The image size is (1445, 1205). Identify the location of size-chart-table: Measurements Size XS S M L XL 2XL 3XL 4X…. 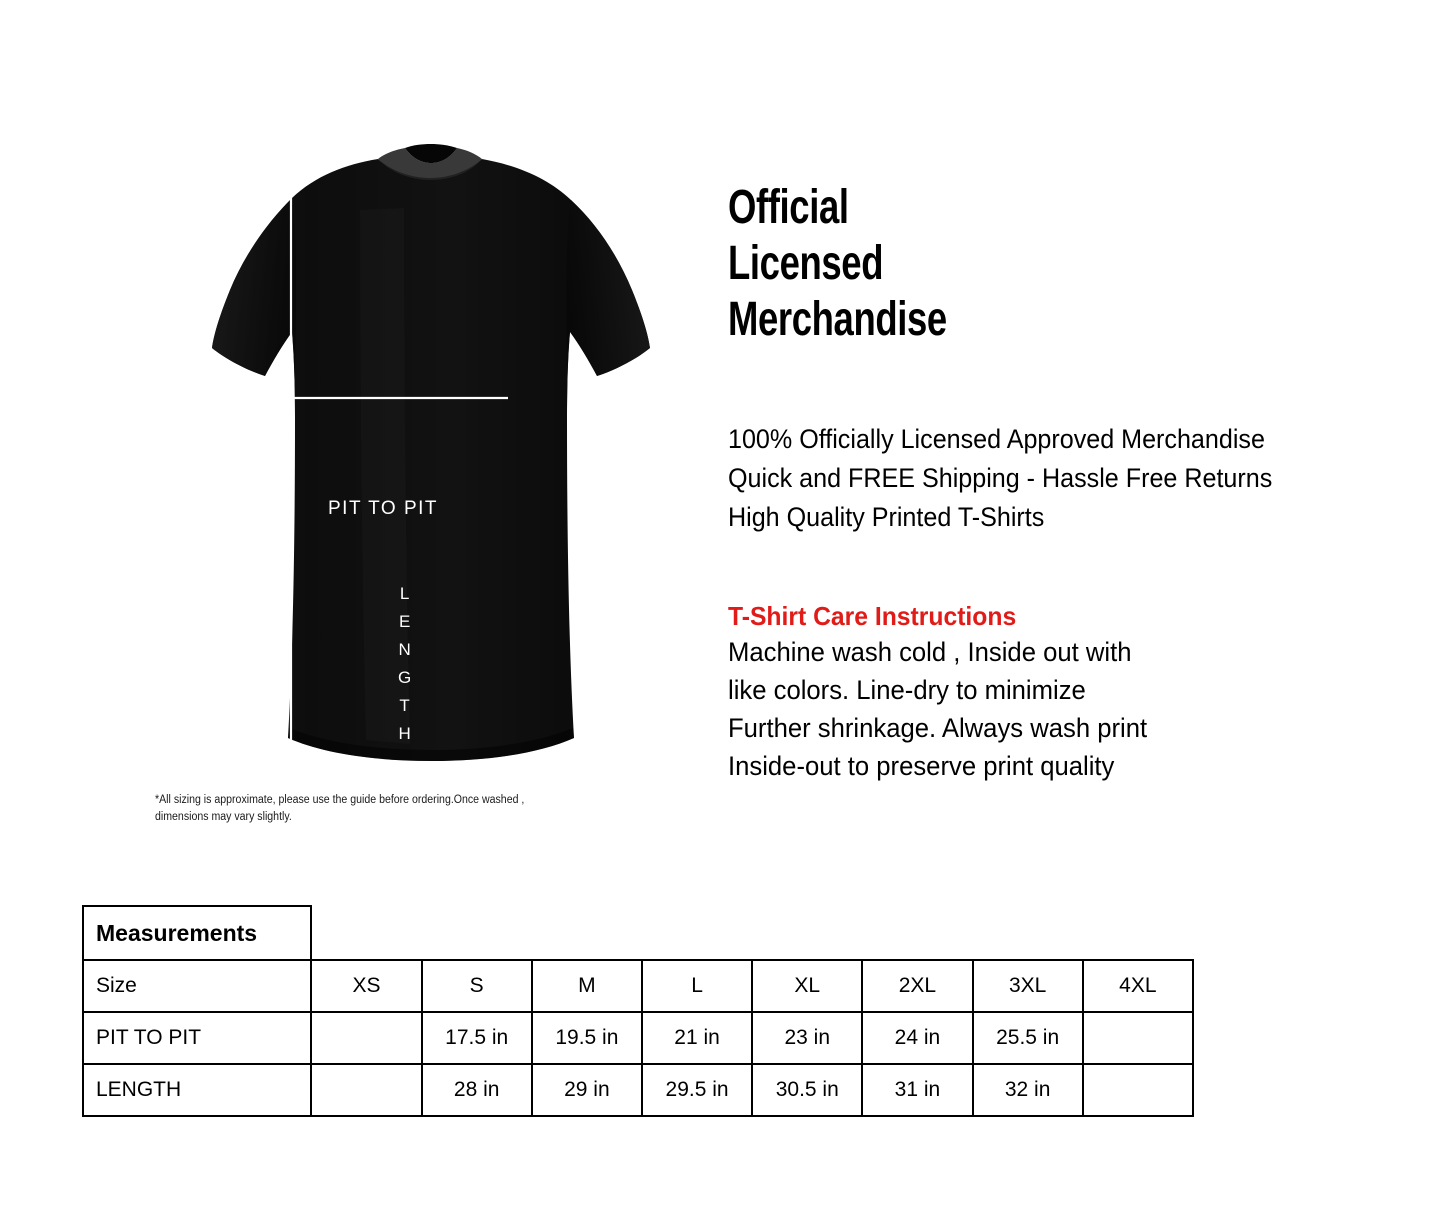
(638, 1011).